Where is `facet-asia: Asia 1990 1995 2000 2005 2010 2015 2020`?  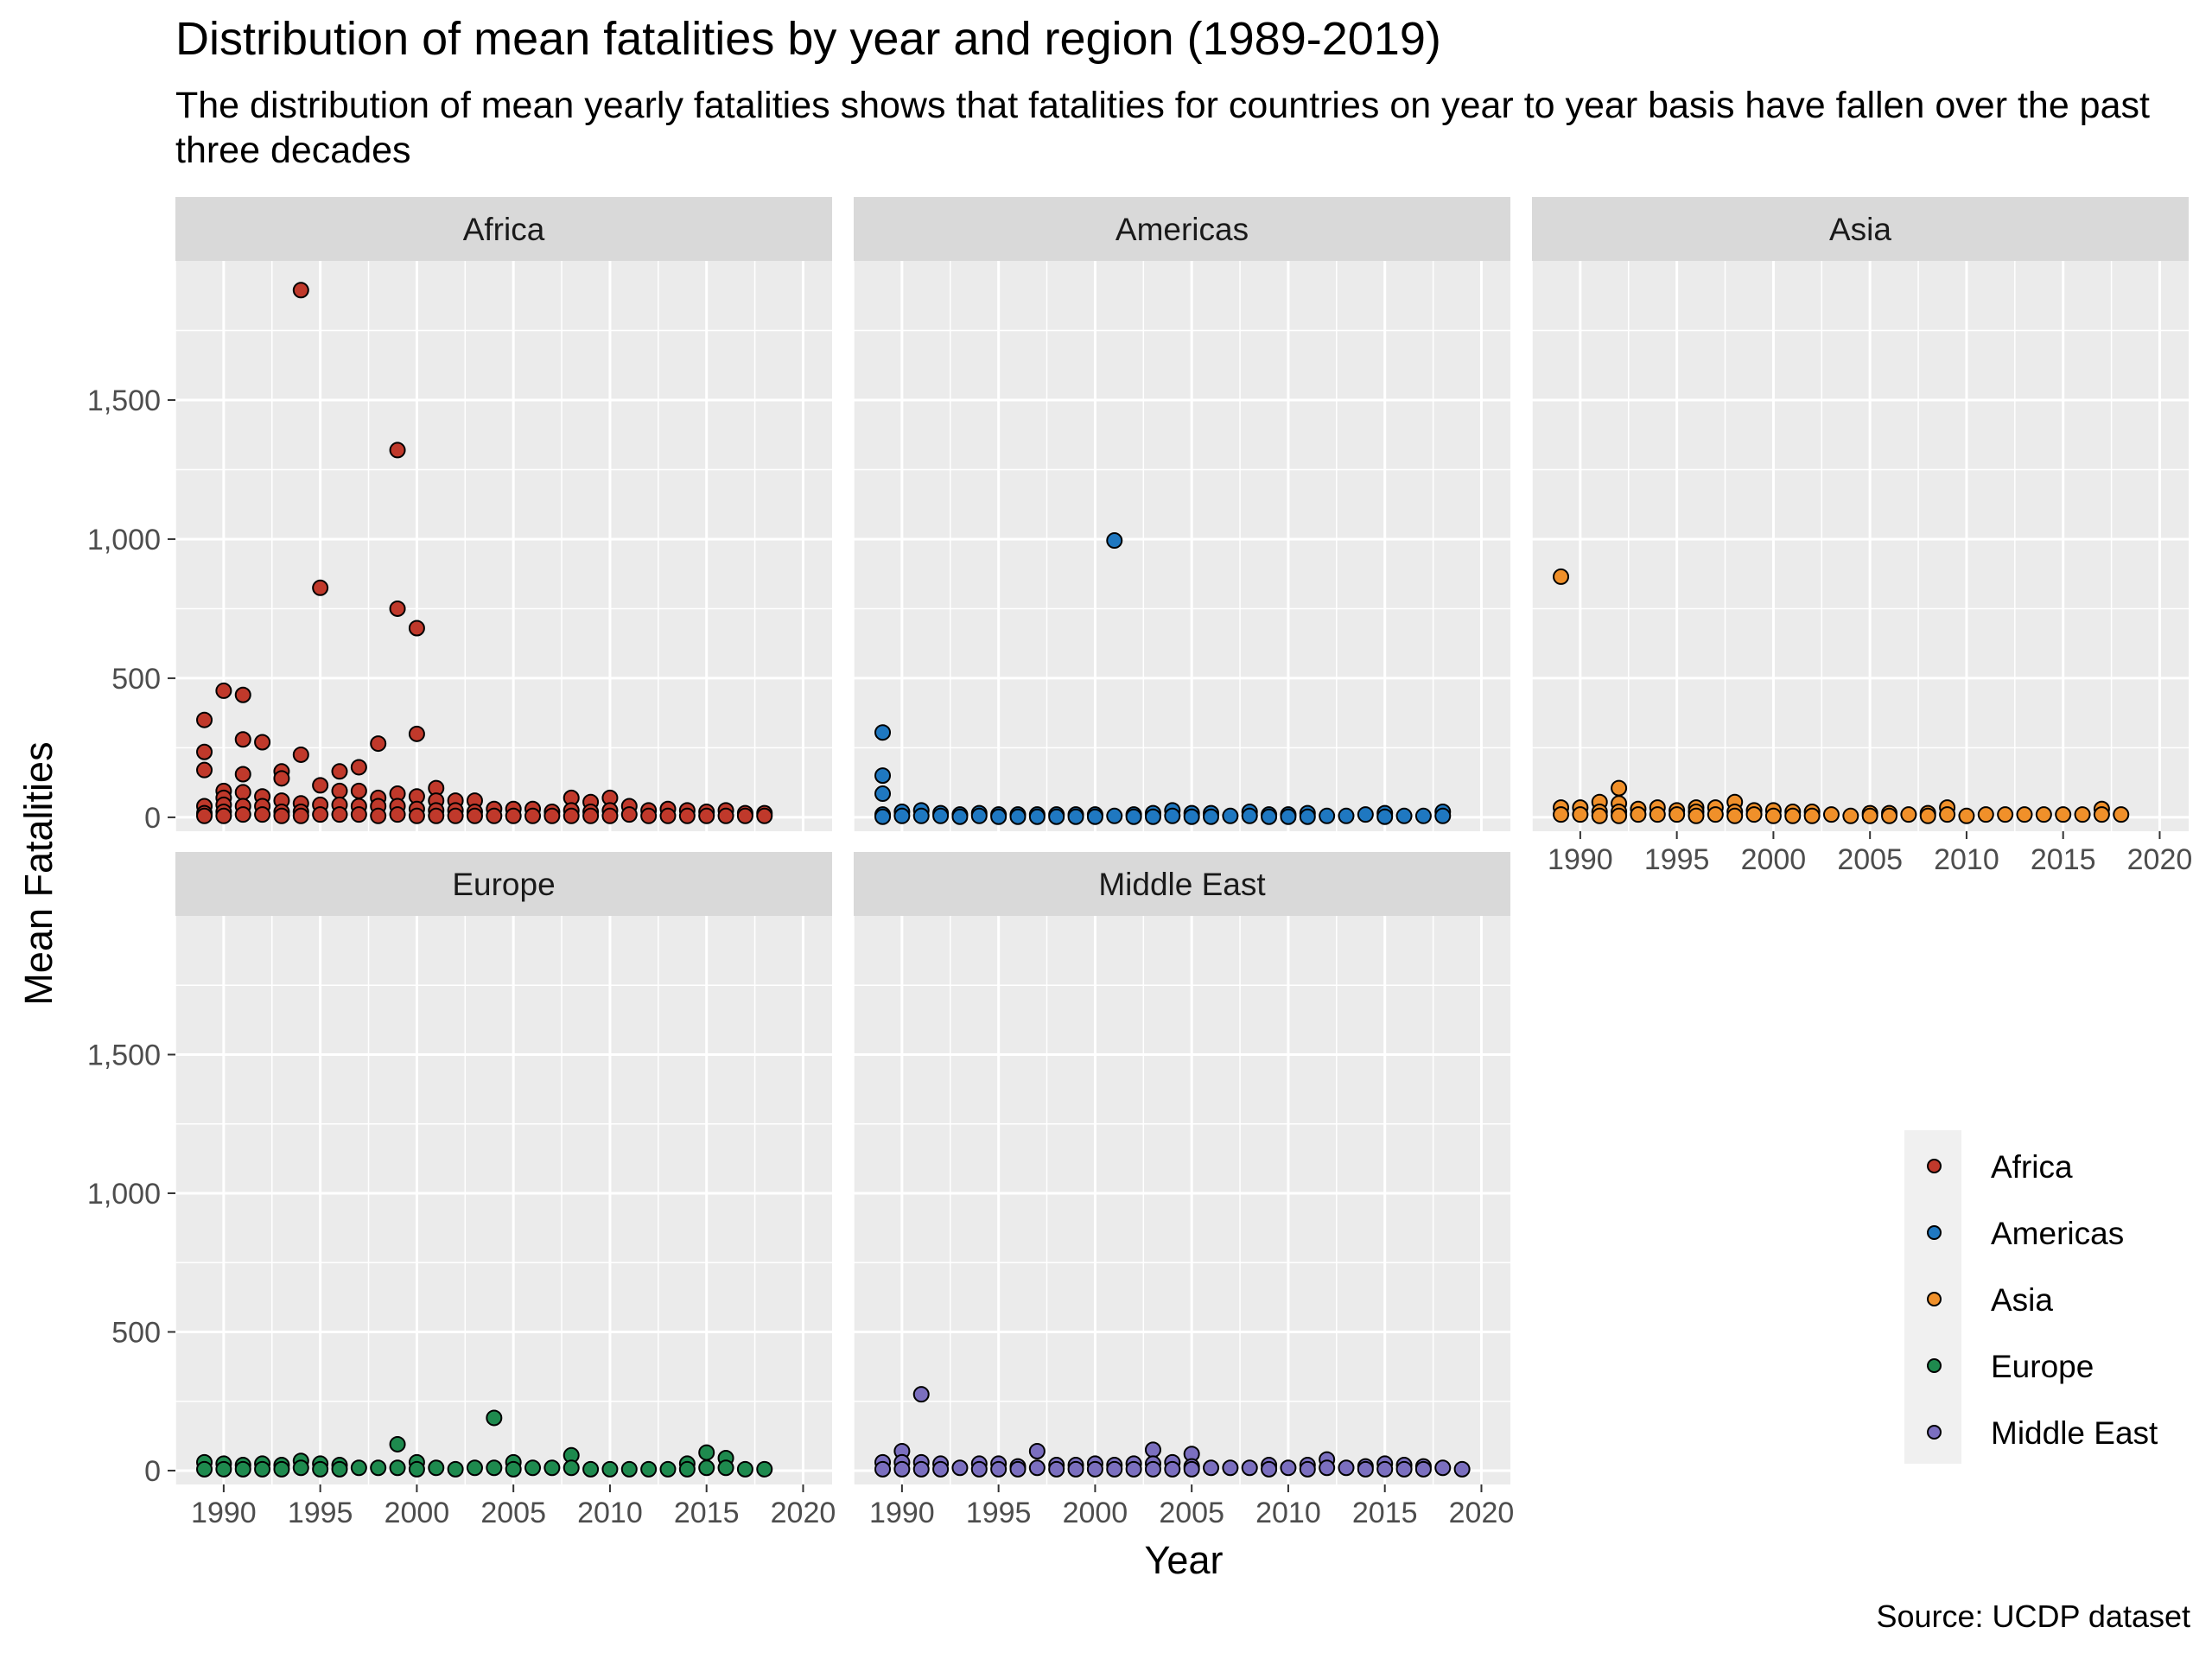 facet-asia: Asia 1990 1995 2000 2005 2010 2015 2020 is located at coordinates (1862, 536).